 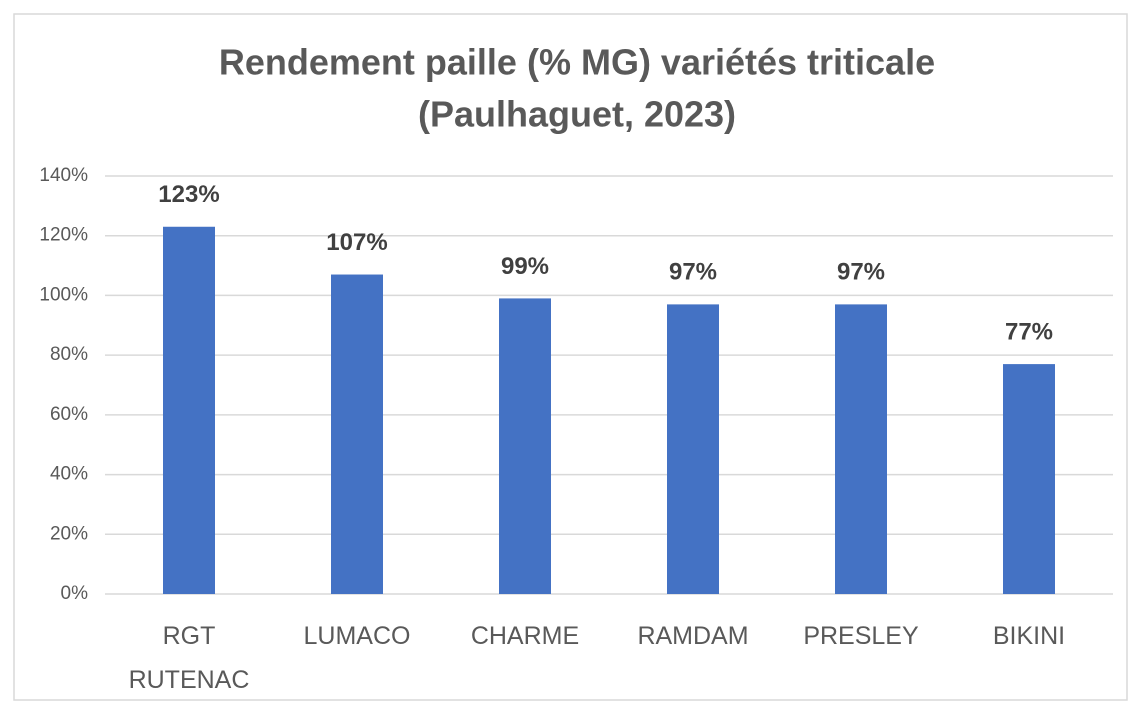 What do you see at coordinates (188, 194) in the screenshot?
I see `data-label: 123%` at bounding box center [188, 194].